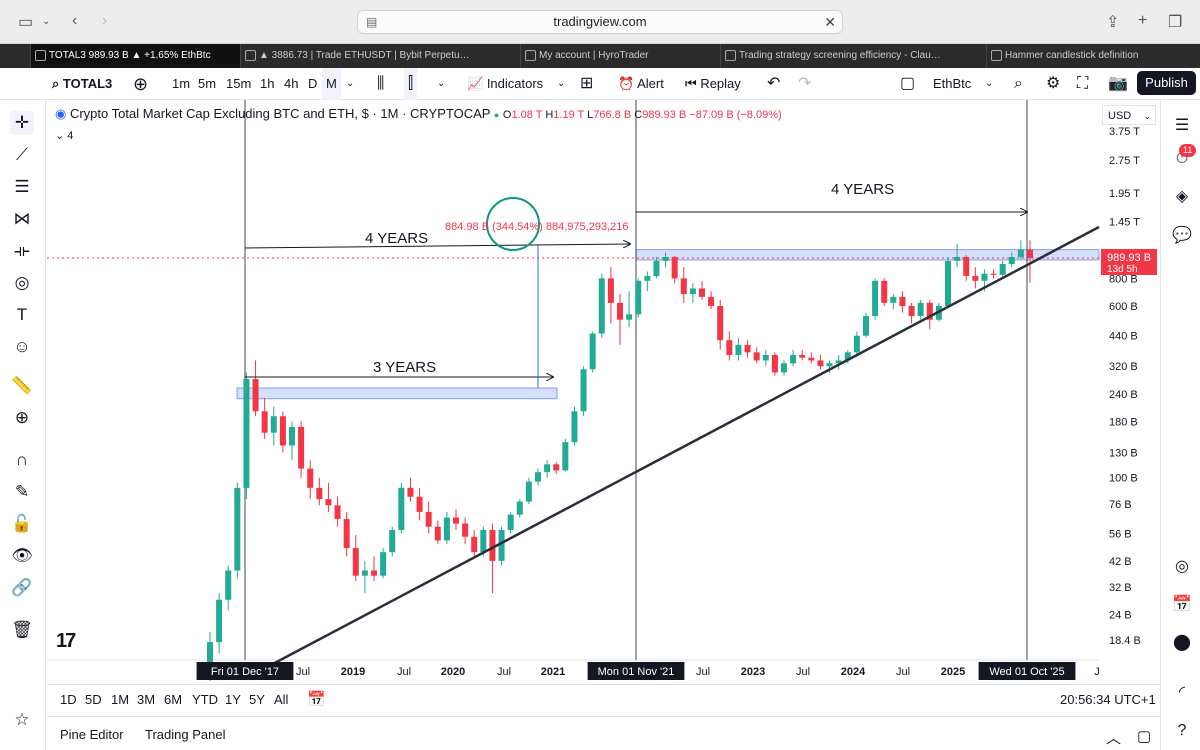 The width and height of the screenshot is (1200, 750). I want to click on currency-select: USD ⌄, so click(1129, 115).